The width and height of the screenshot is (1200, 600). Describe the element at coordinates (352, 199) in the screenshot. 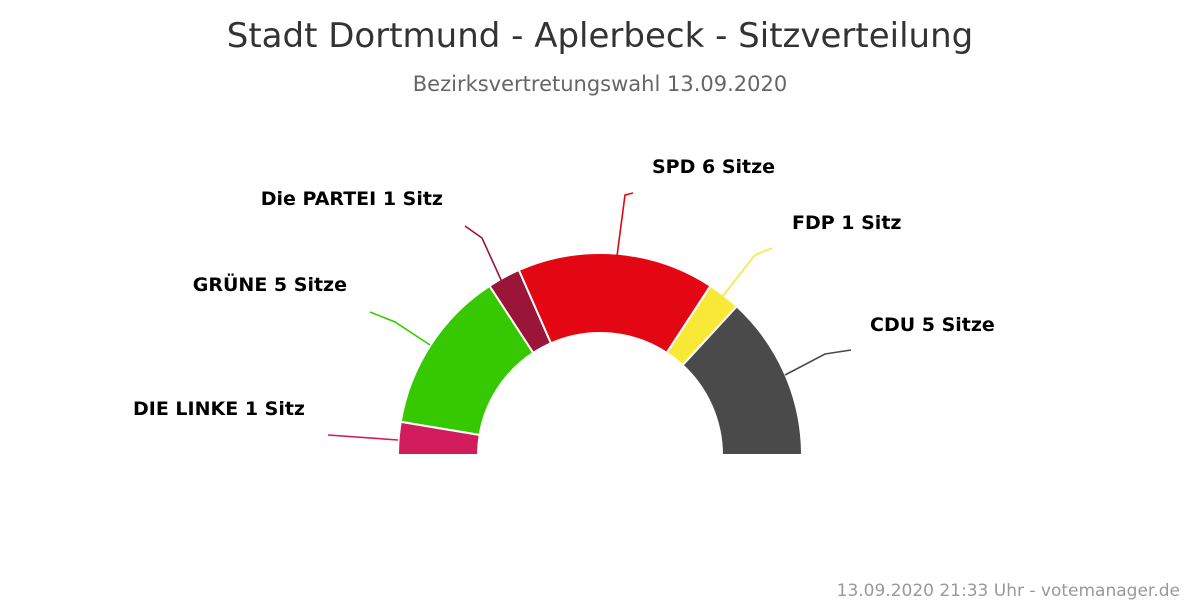

I see `data-label-die-partei: Die PARTEI 1 Sitz` at that location.